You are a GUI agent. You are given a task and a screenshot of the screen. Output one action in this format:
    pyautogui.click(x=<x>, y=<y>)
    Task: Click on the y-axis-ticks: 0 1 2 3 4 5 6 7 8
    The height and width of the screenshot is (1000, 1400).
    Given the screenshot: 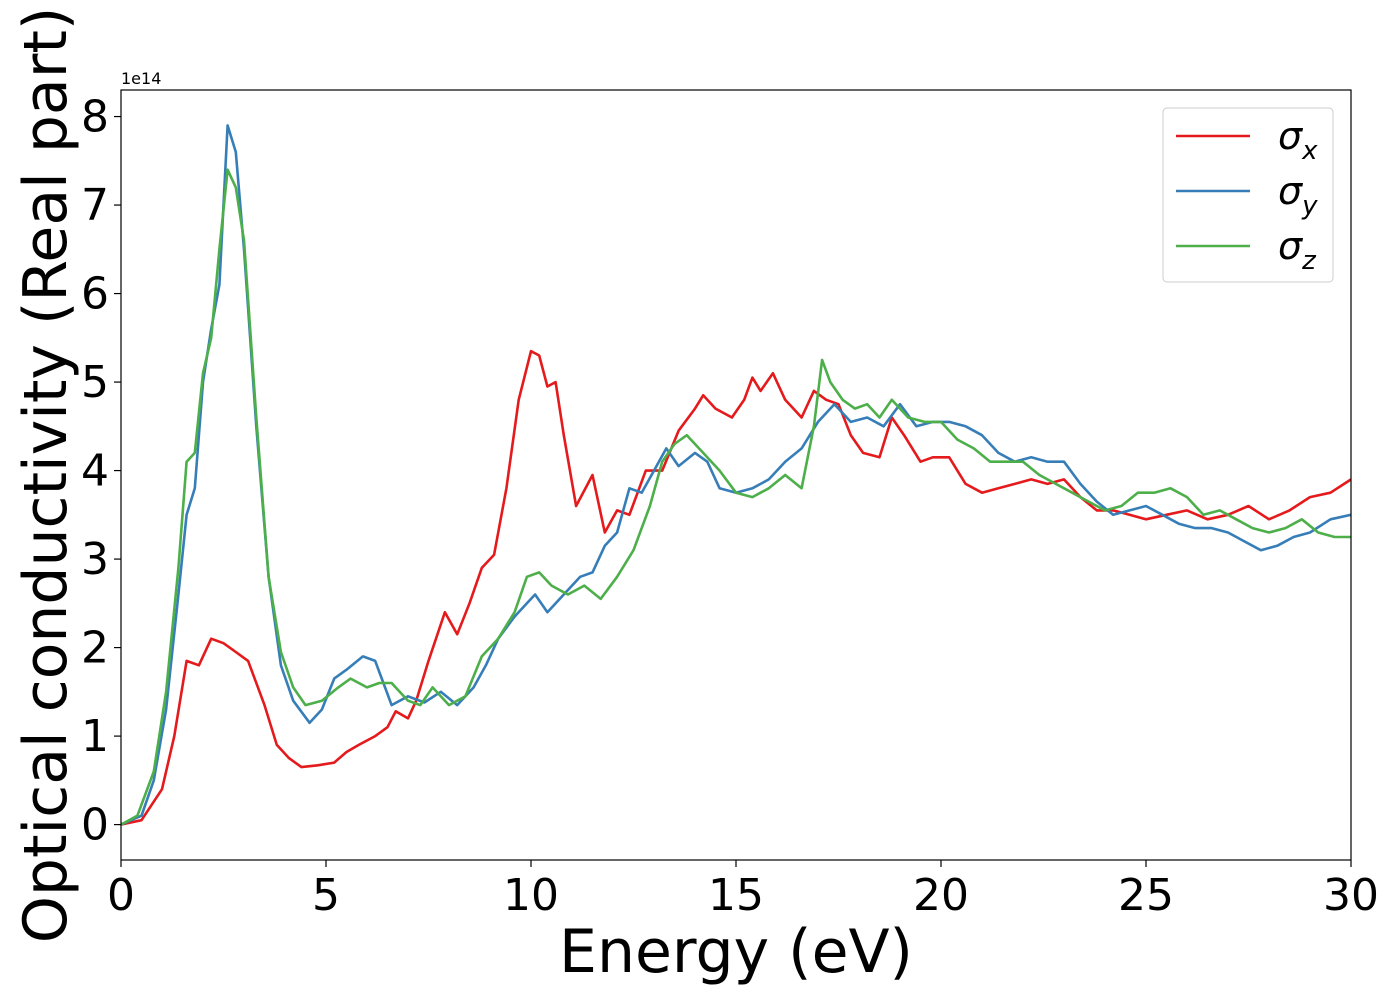 What is the action you would take?
    pyautogui.click(x=101, y=471)
    